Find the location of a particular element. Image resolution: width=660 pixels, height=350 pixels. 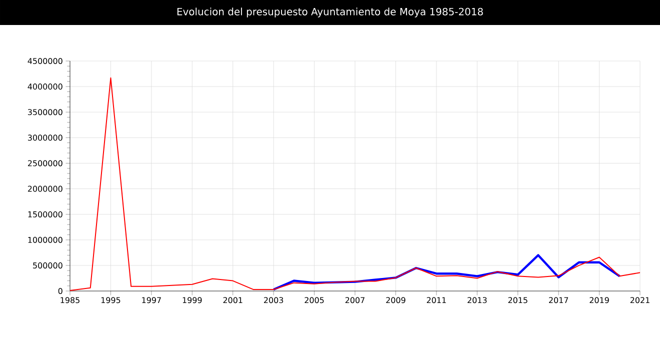

line-series is located at coordinates (446, 272).